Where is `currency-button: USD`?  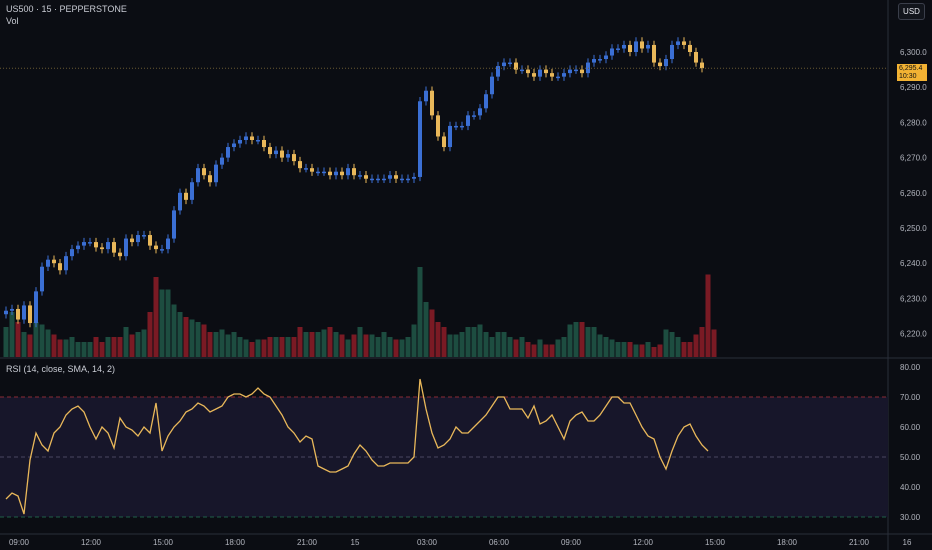 currency-button: USD is located at coordinates (911, 11).